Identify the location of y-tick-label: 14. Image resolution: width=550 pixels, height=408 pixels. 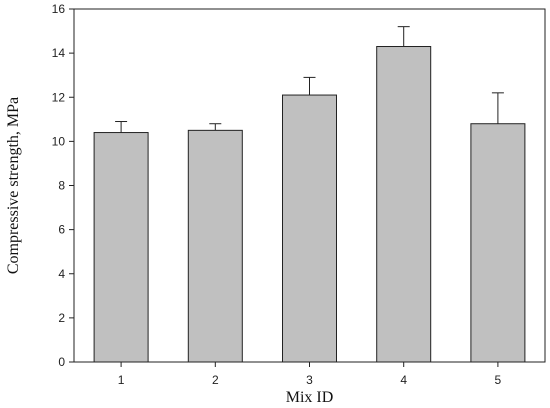
(59, 53).